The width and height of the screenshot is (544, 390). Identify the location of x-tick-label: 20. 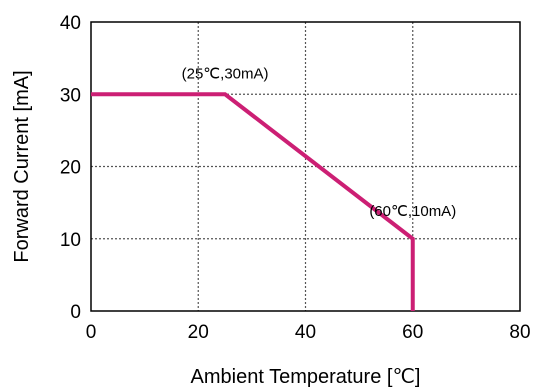
(198, 332).